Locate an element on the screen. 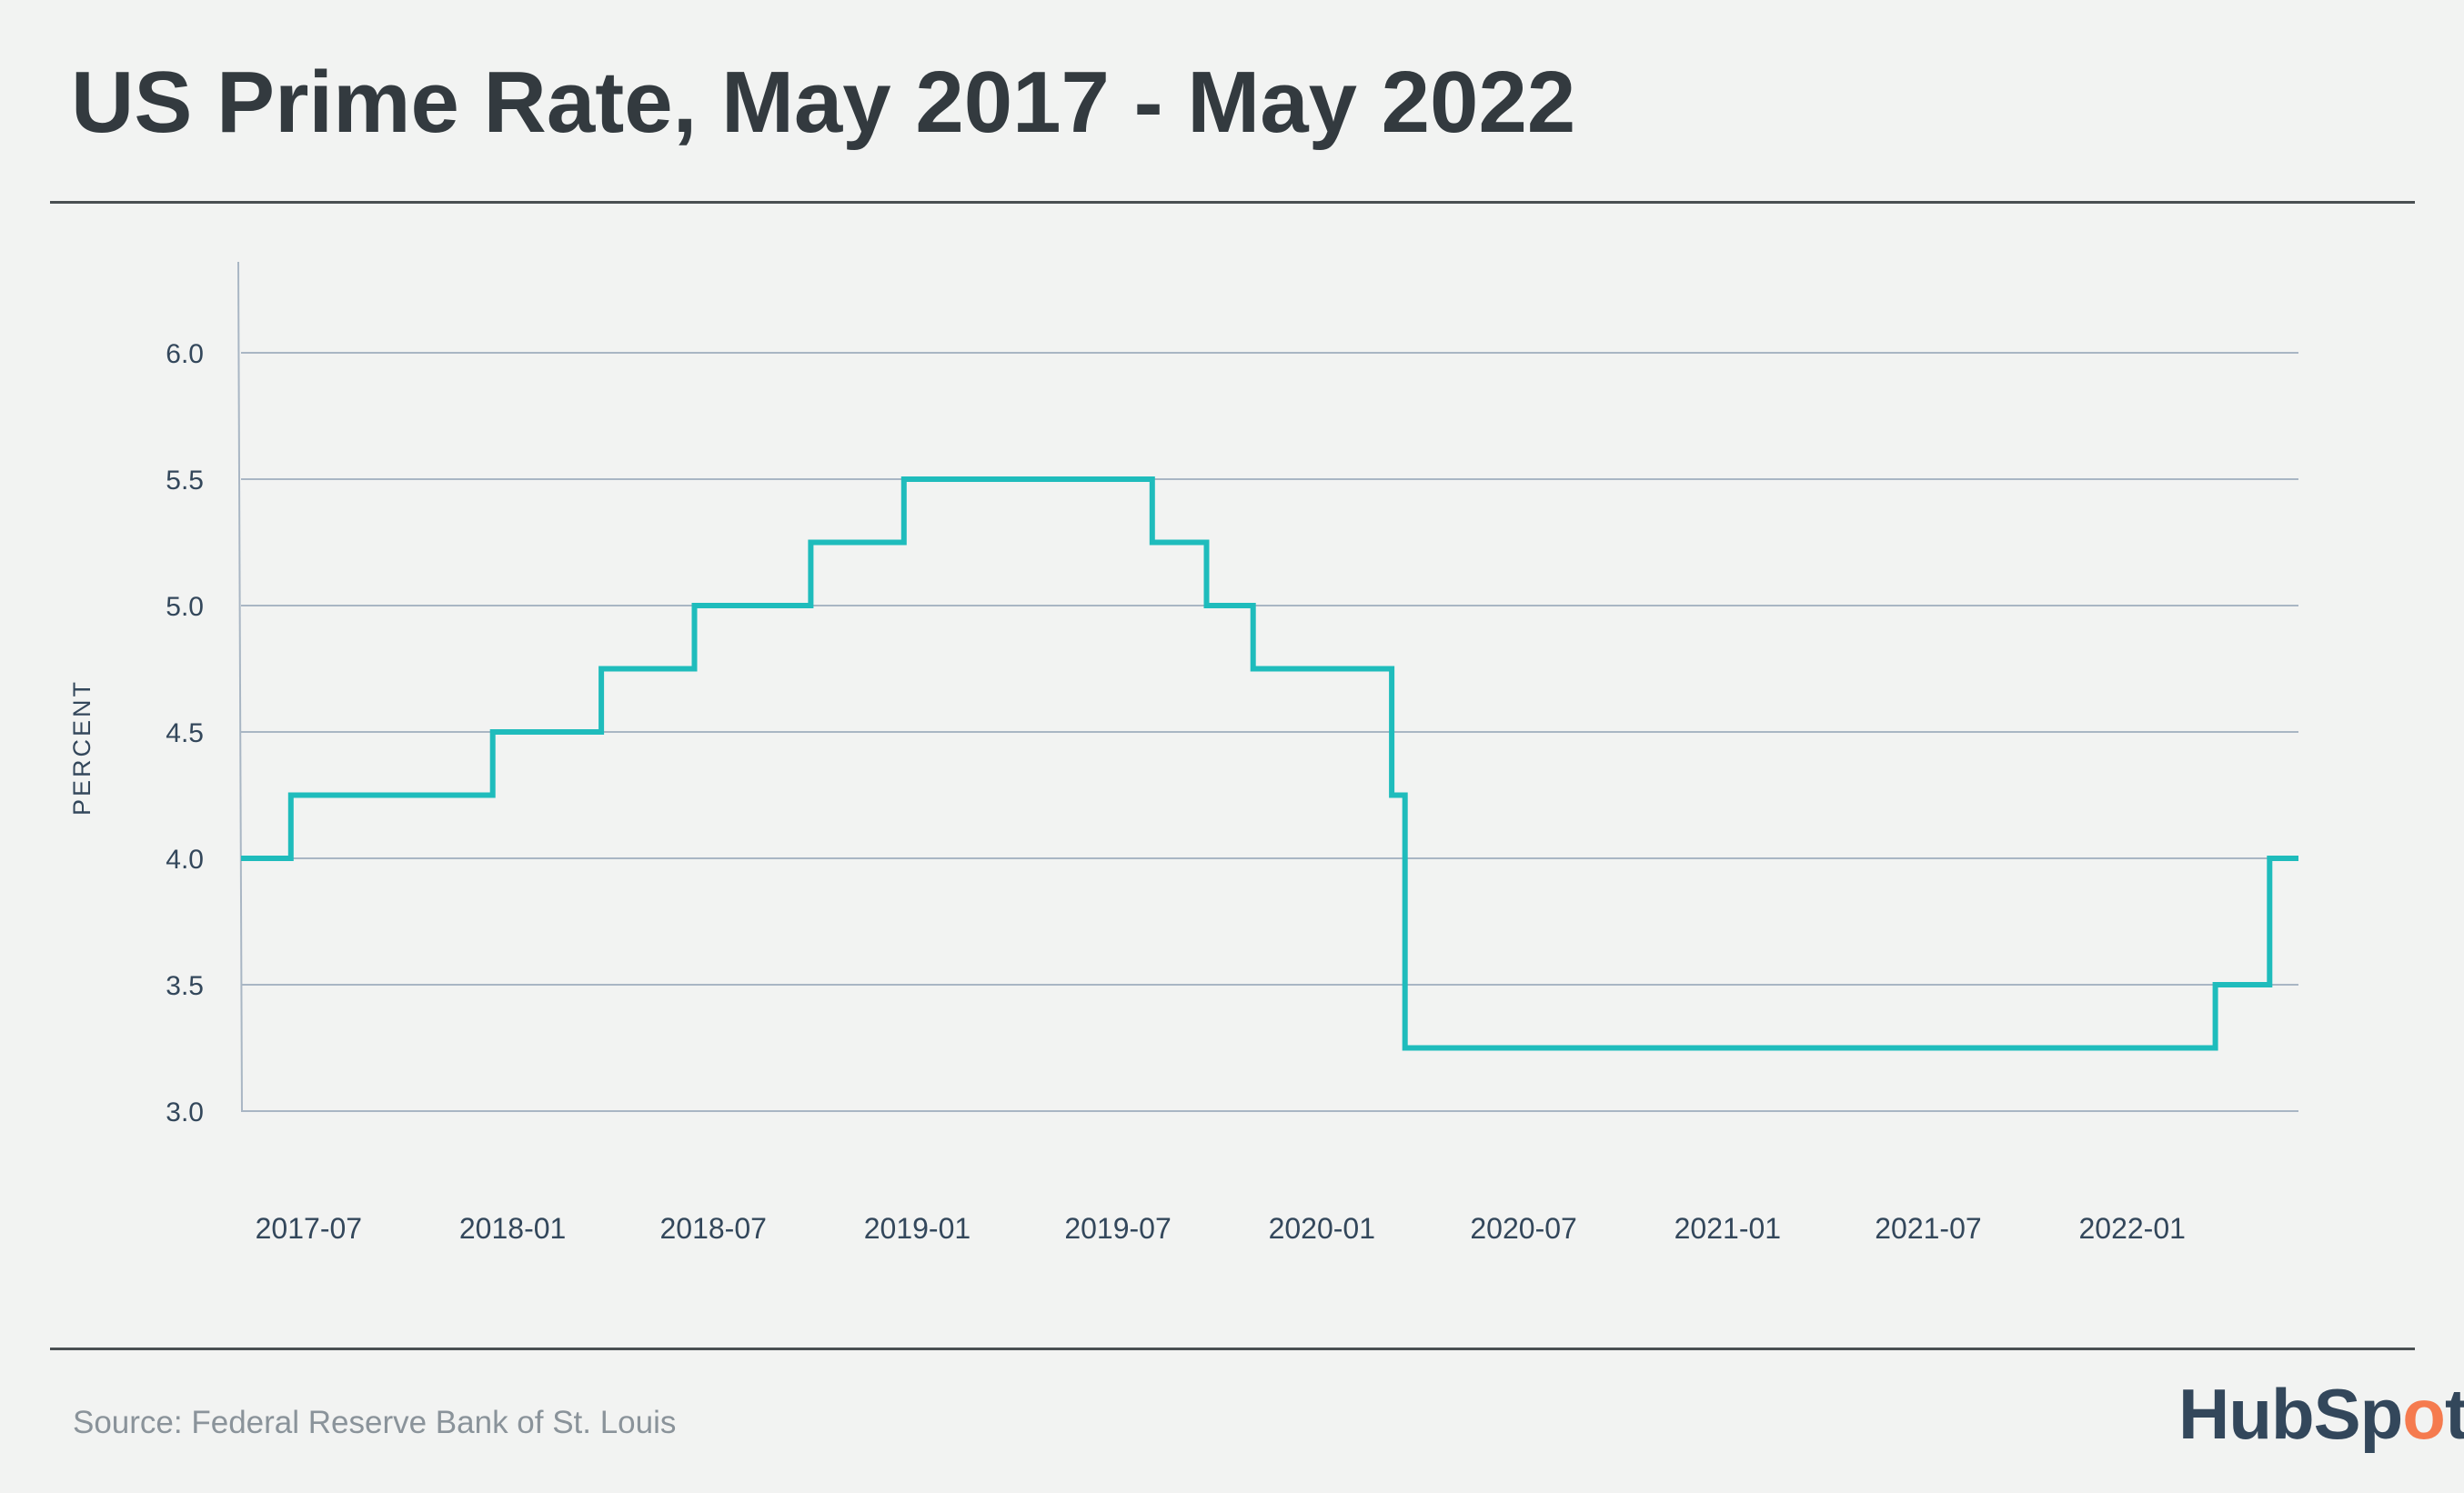 This screenshot has height=1493, width=2464. y-tick-labels: 3.0 3.5 4.0 4.5 5.0 5.5 6.0 is located at coordinates (185, 733).